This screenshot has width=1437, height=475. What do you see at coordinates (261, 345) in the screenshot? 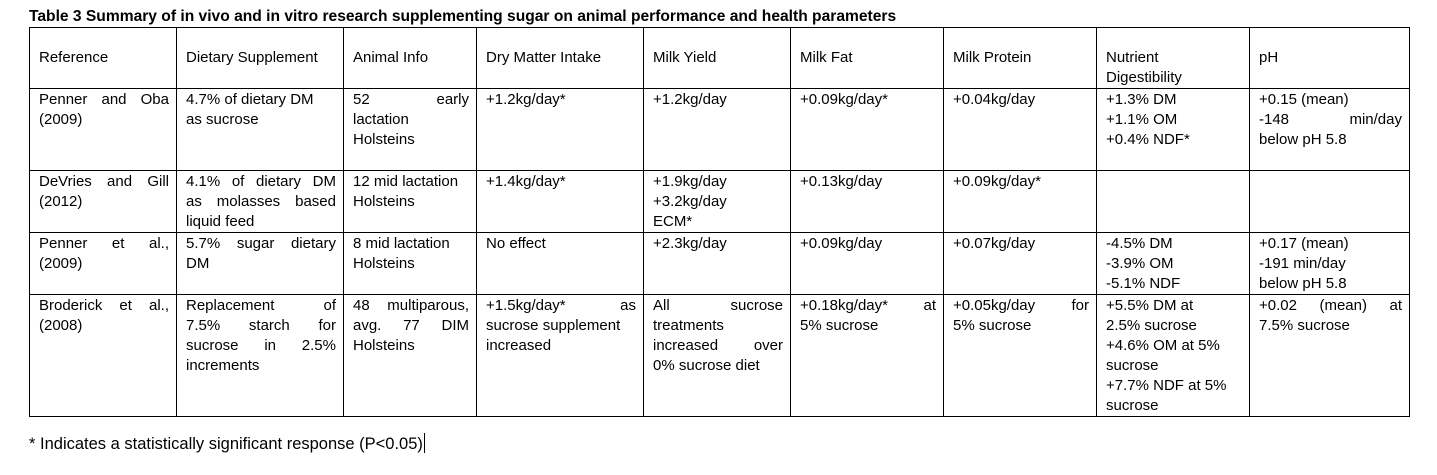
I see `cell-line: sucrose in 2.5%` at bounding box center [261, 345].